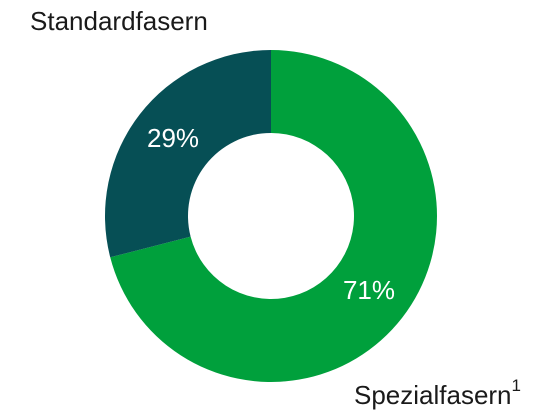 The height and width of the screenshot is (416, 550). What do you see at coordinates (516, 385) in the screenshot?
I see `footnote-marker: 1` at bounding box center [516, 385].